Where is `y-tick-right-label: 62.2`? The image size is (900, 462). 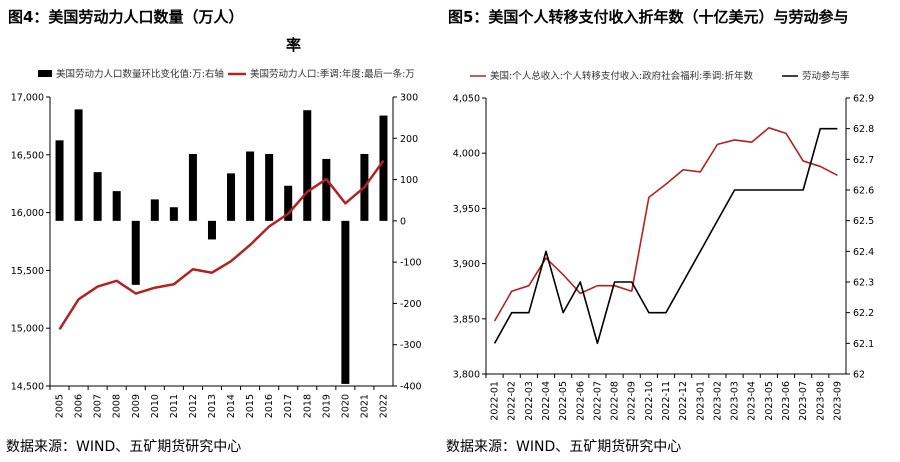 y-tick-right-label: 62.2 is located at coordinates (863, 313).